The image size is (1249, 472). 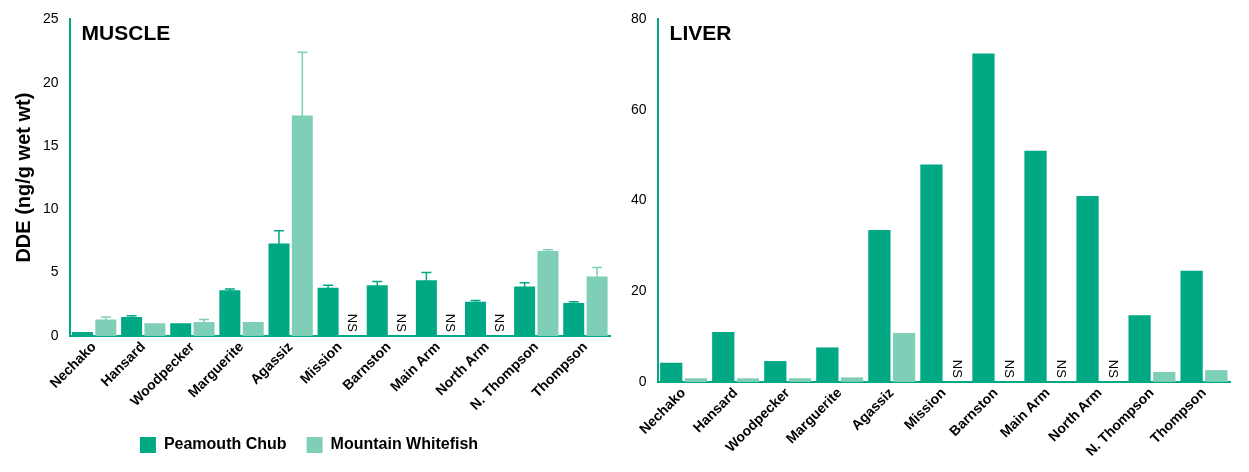 What do you see at coordinates (50, 144) in the screenshot?
I see `y-tick-label: 15` at bounding box center [50, 144].